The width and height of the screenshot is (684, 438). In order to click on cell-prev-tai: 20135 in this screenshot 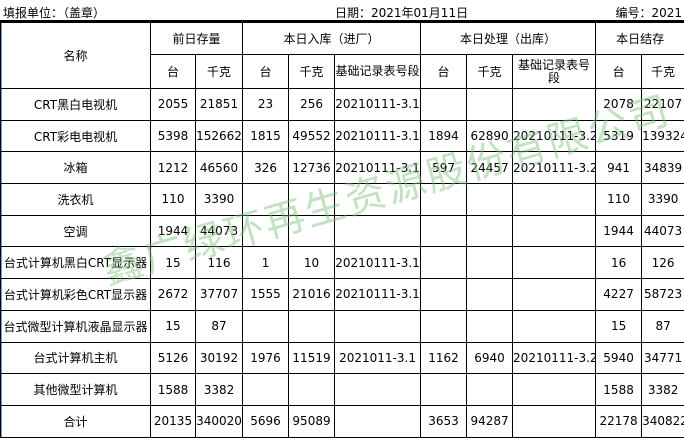, I will do `click(173, 421)`.